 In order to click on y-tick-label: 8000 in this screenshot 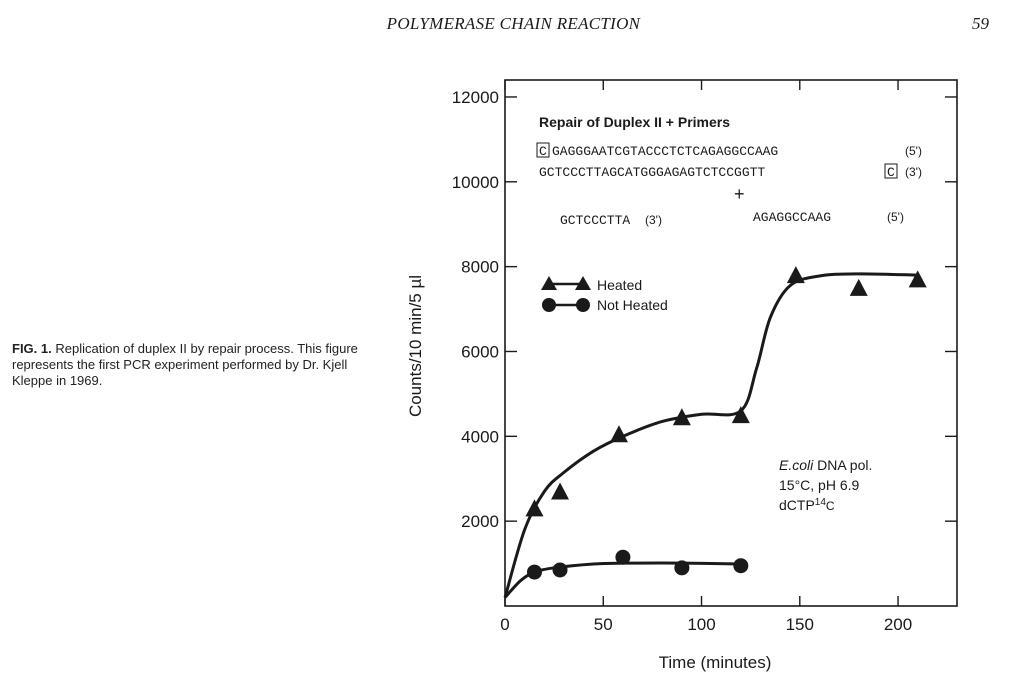, I will do `click(480, 267)`.